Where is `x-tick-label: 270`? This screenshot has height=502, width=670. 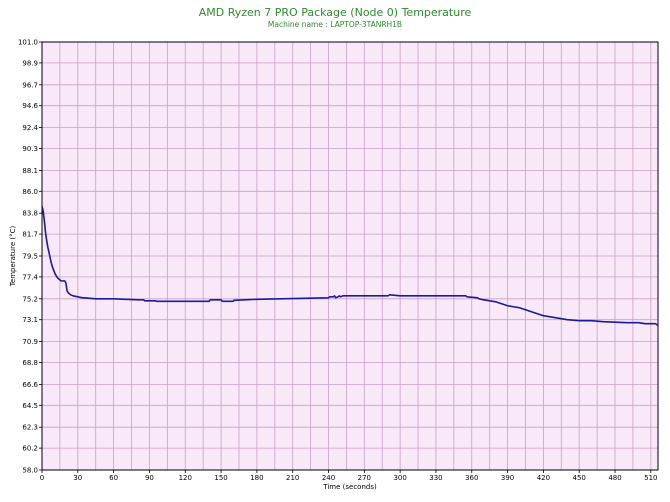
x-tick-label: 270 is located at coordinates (364, 478).